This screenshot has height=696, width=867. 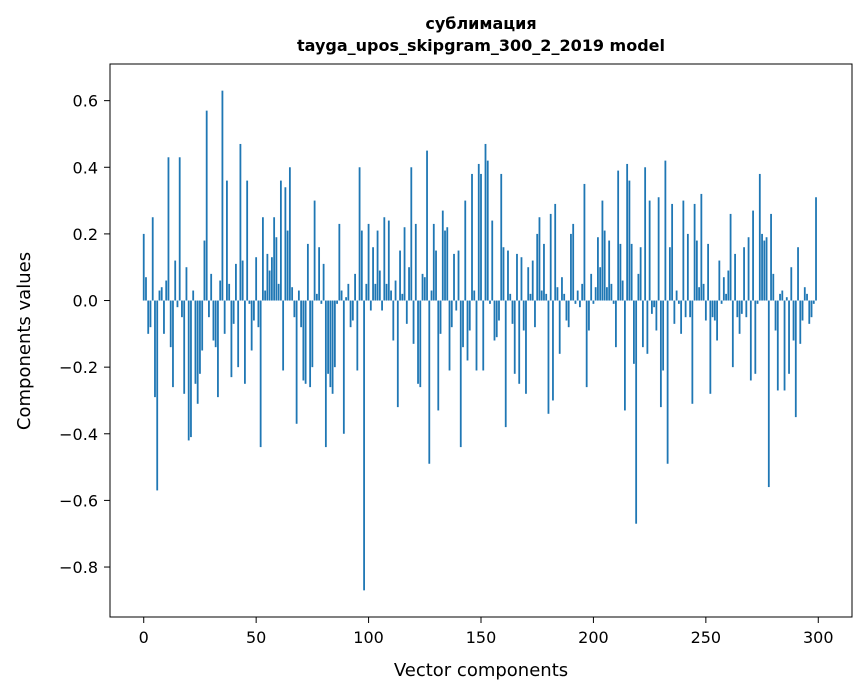 What do you see at coordinates (481, 670) in the screenshot?
I see `x-axis-label: Vector components` at bounding box center [481, 670].